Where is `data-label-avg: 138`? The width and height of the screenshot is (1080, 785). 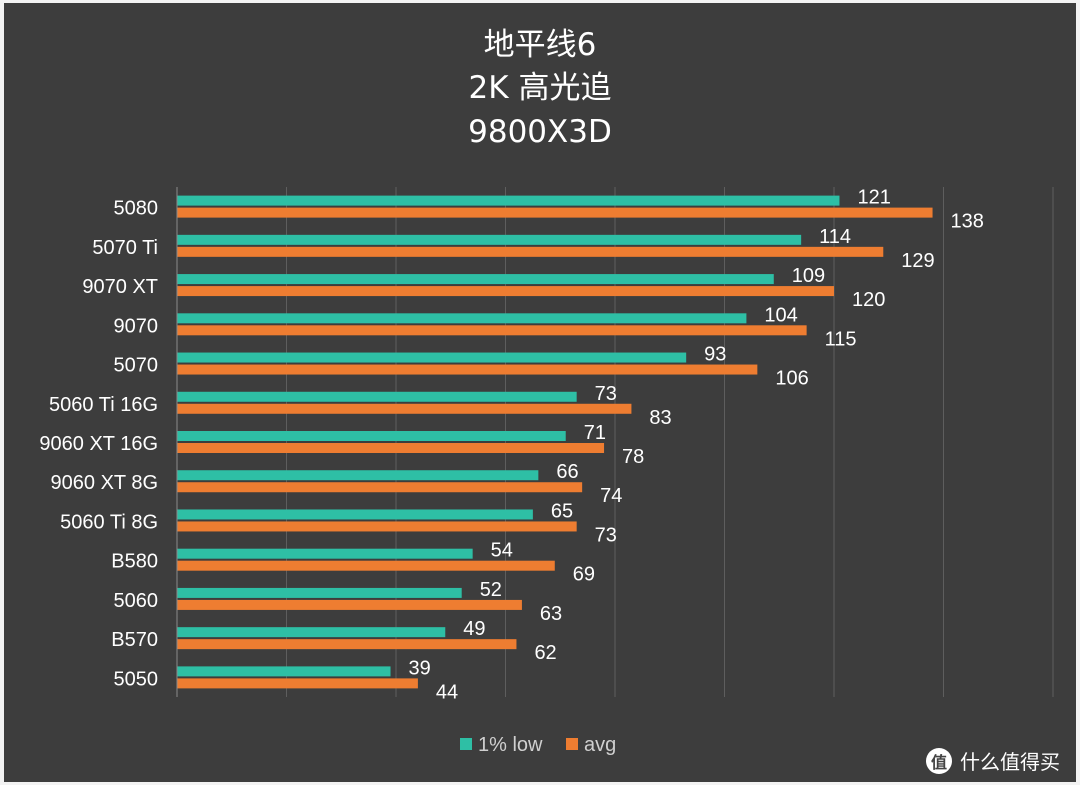 data-label-avg: 138 is located at coordinates (967, 222).